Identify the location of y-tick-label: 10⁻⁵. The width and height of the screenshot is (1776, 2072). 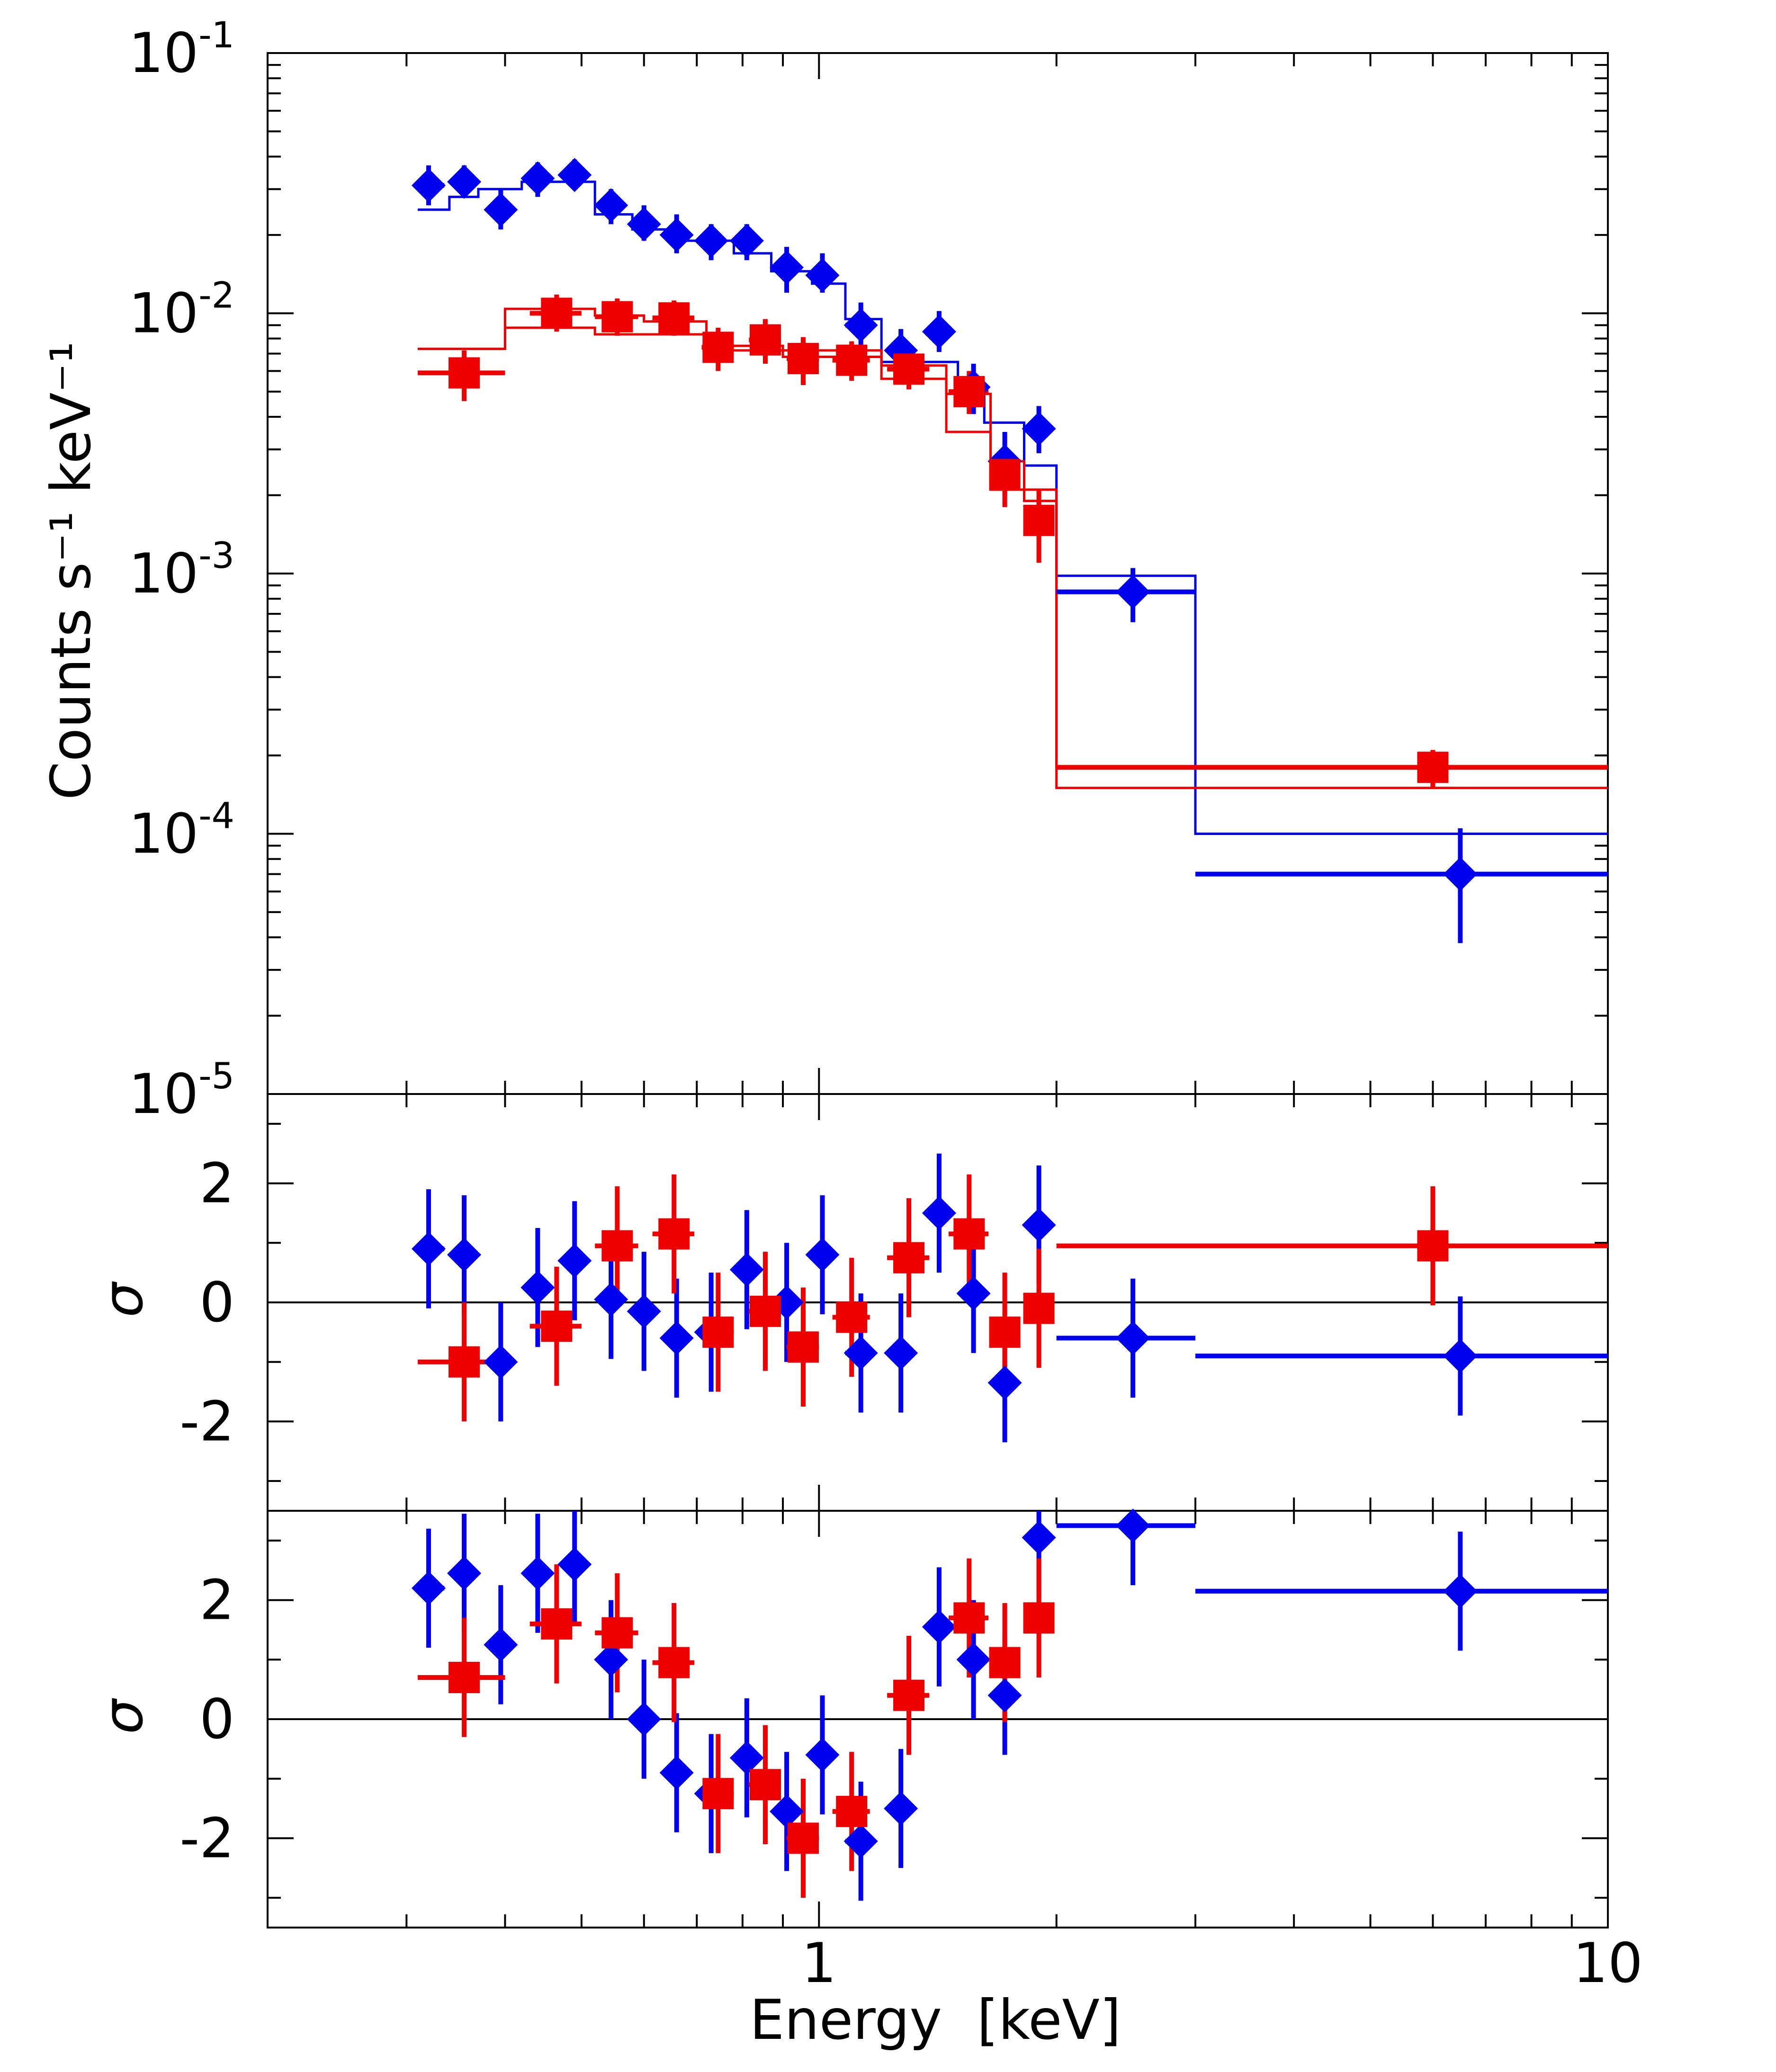
(181, 1090).